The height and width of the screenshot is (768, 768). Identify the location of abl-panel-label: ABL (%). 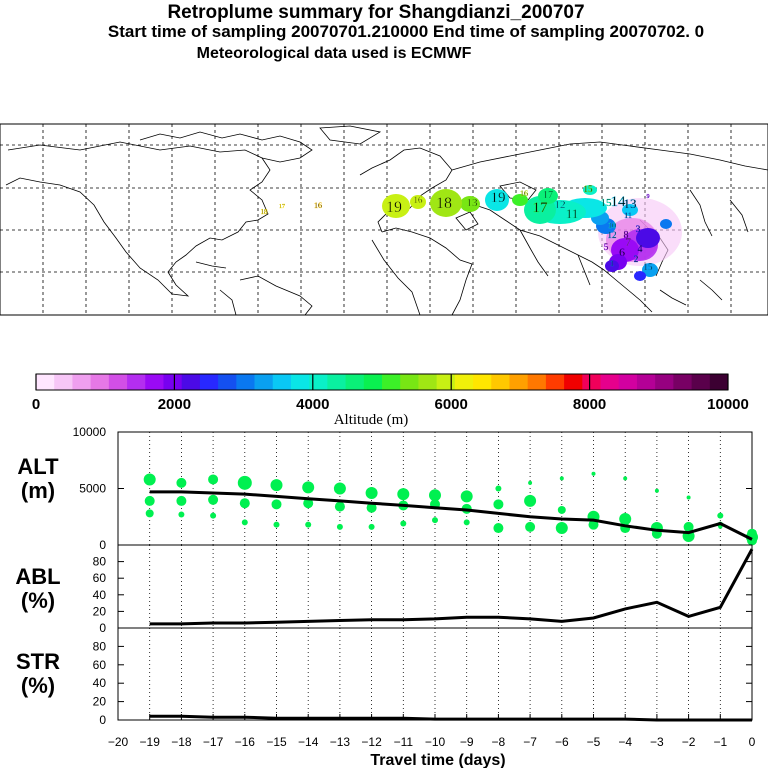
(38, 589).